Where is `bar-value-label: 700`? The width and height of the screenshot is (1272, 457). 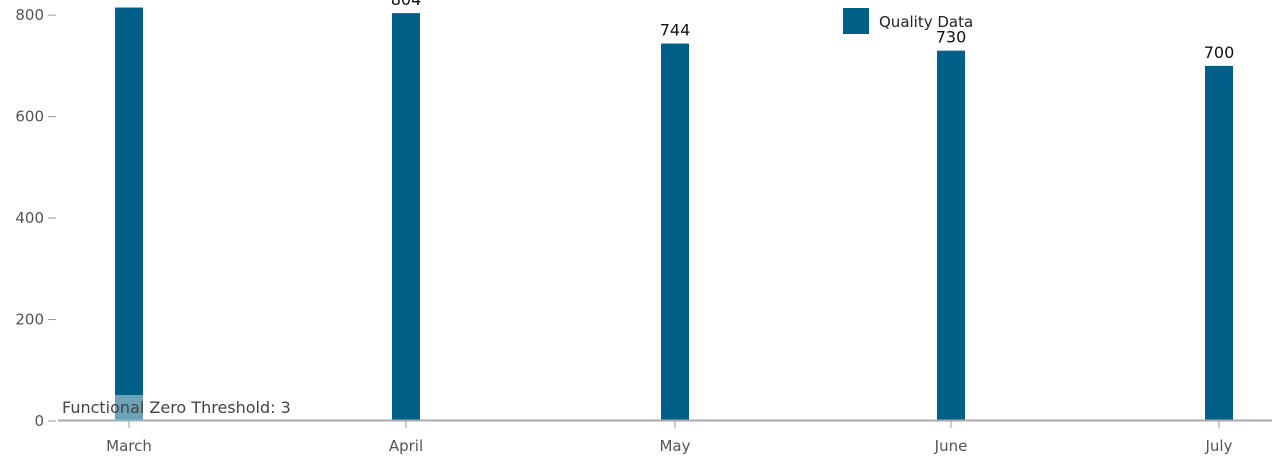
bar-value-label: 700 is located at coordinates (1219, 52).